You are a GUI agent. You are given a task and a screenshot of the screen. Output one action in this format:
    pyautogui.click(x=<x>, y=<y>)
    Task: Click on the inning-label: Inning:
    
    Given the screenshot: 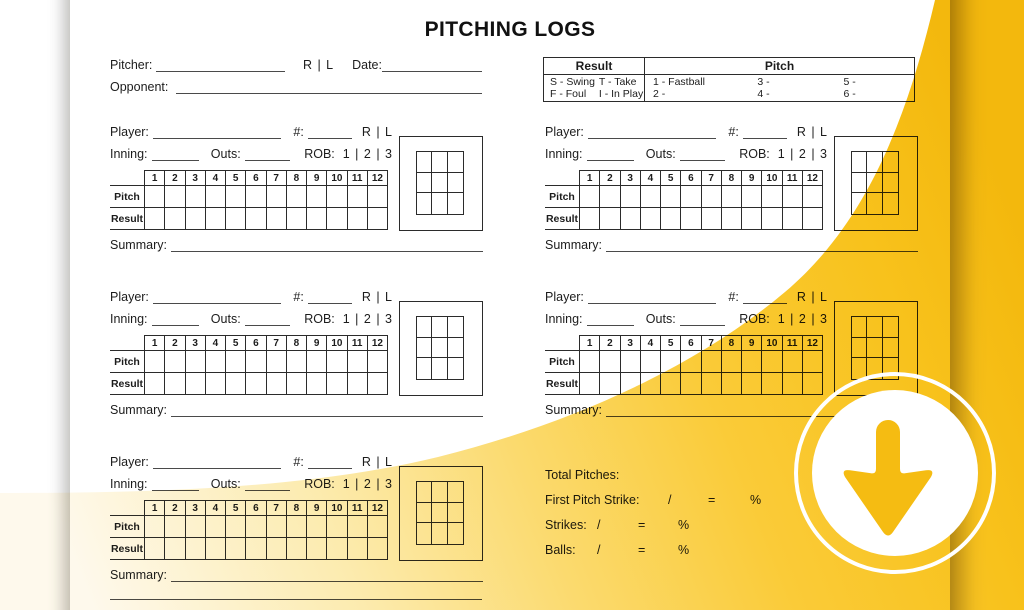 What is the action you would take?
    pyautogui.click(x=564, y=154)
    